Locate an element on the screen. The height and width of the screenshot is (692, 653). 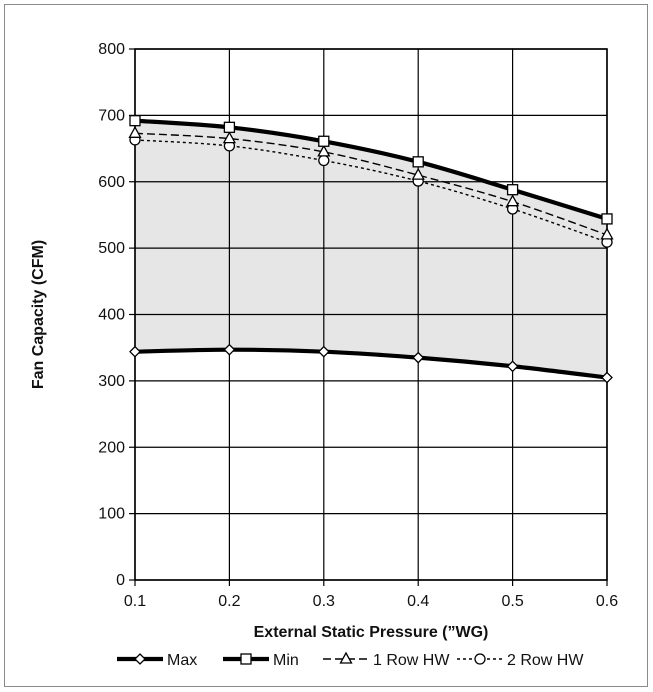
series-min is located at coordinates (371, 170).